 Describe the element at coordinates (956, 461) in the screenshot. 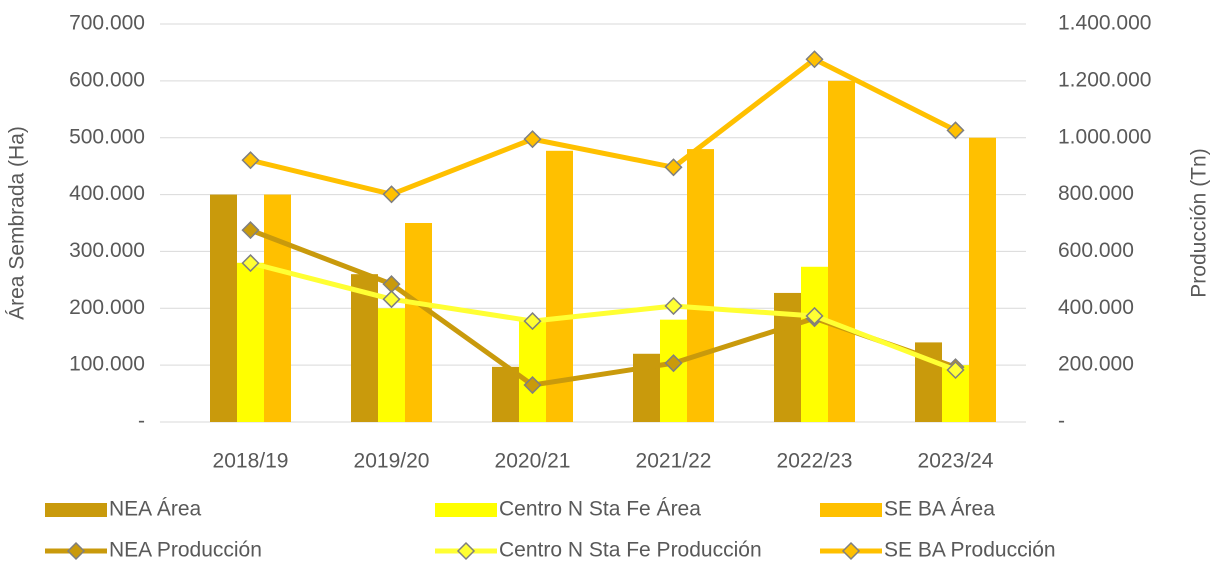

I see `x-tick-label: 2023/24` at that location.